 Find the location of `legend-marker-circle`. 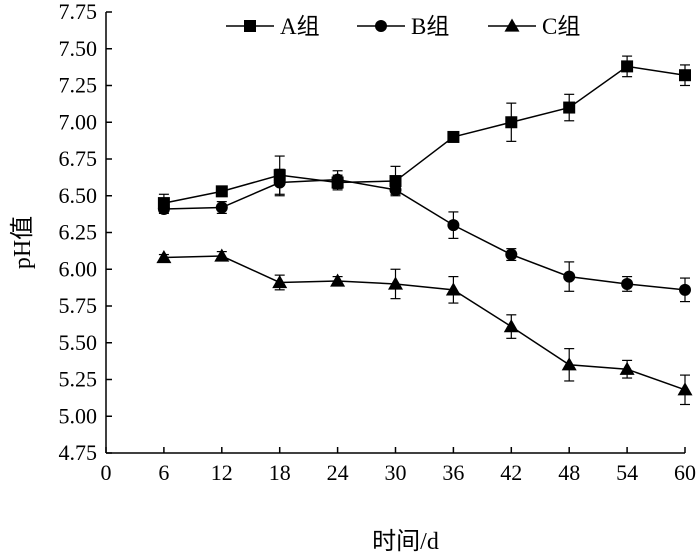

legend-marker-circle is located at coordinates (381, 26).